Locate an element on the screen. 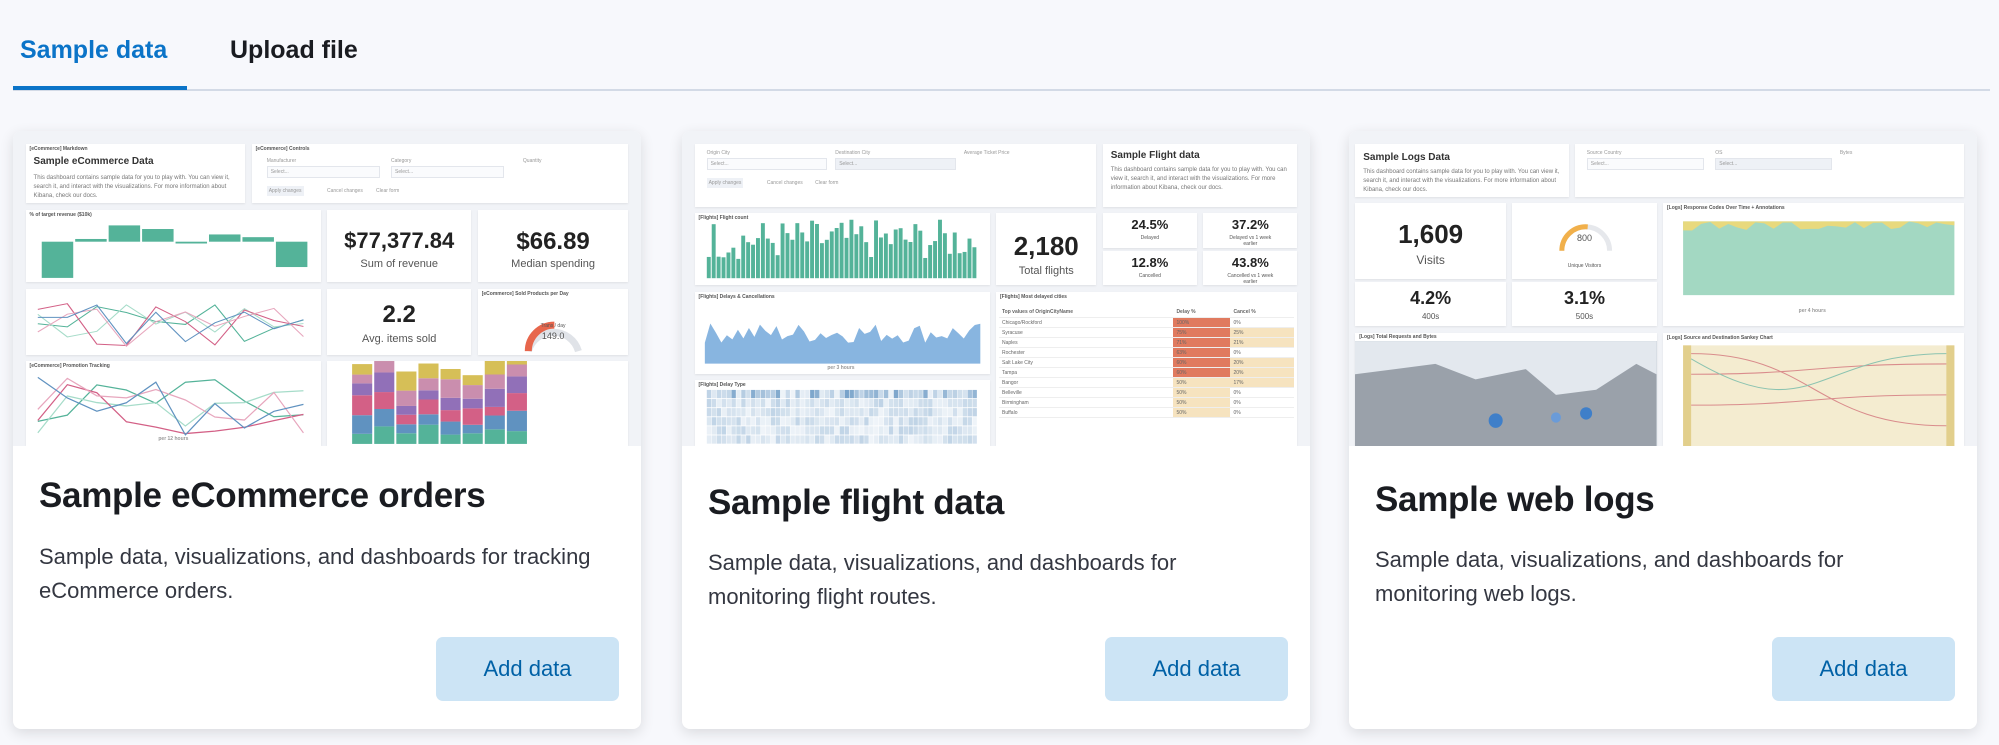  visits-metric: 1,609 Visits is located at coordinates (1430, 241).